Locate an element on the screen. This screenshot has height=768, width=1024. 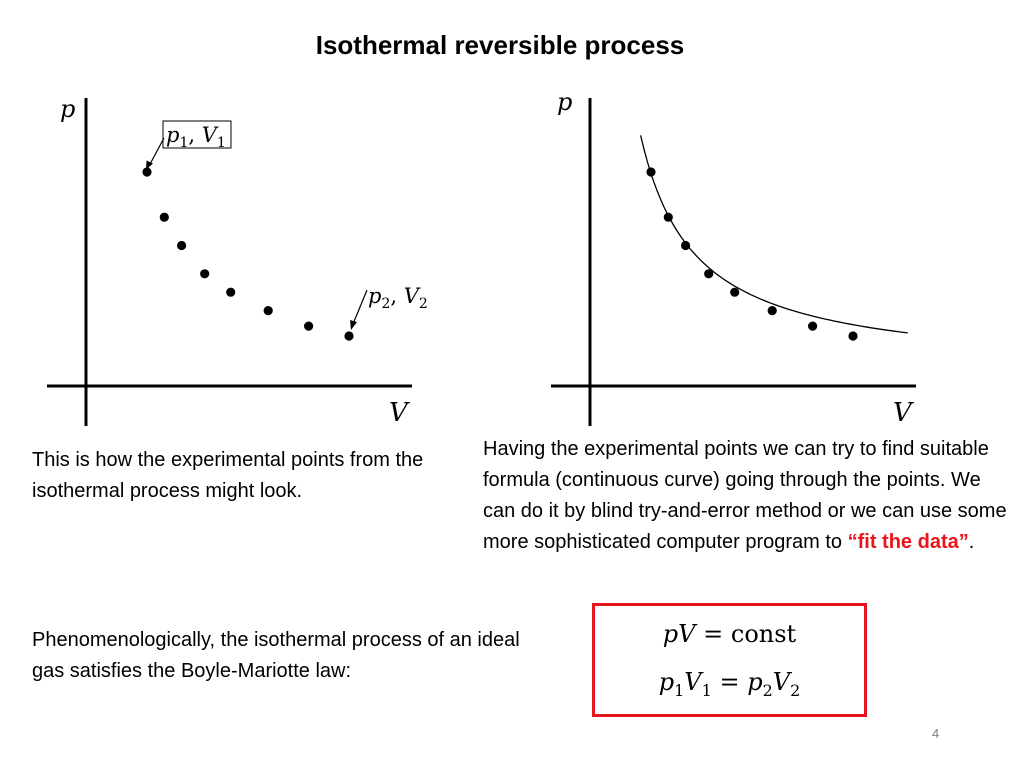
fit-curve is located at coordinates (773, 234).